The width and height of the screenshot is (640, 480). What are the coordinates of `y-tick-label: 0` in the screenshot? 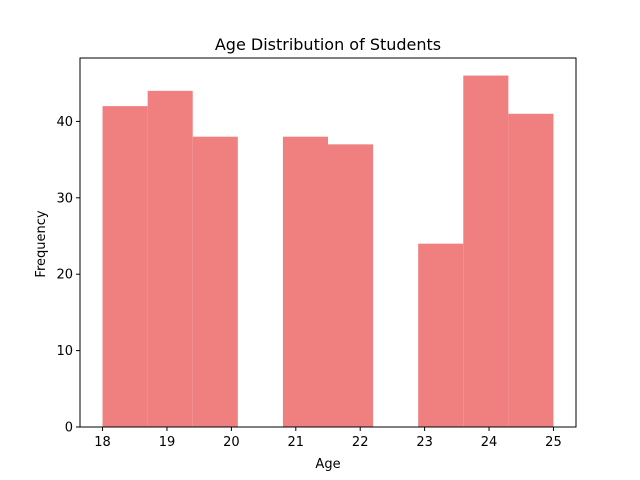 It's located at (69, 428).